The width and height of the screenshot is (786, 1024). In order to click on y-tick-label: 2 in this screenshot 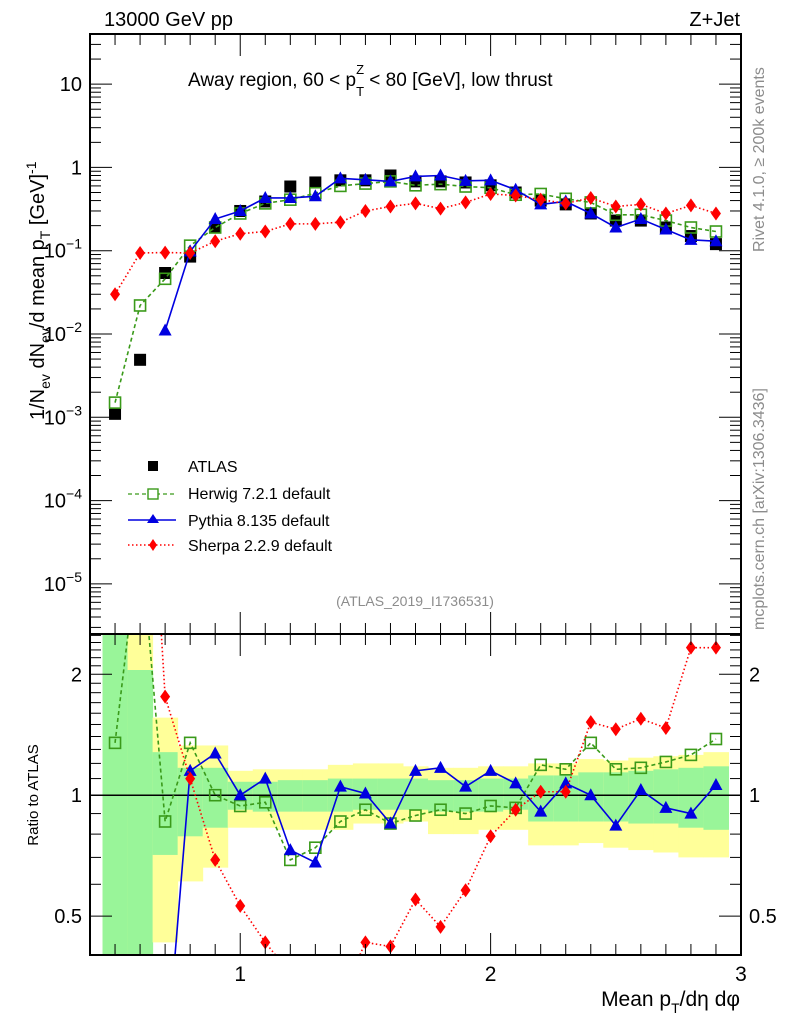, I will do `click(76, 675)`.